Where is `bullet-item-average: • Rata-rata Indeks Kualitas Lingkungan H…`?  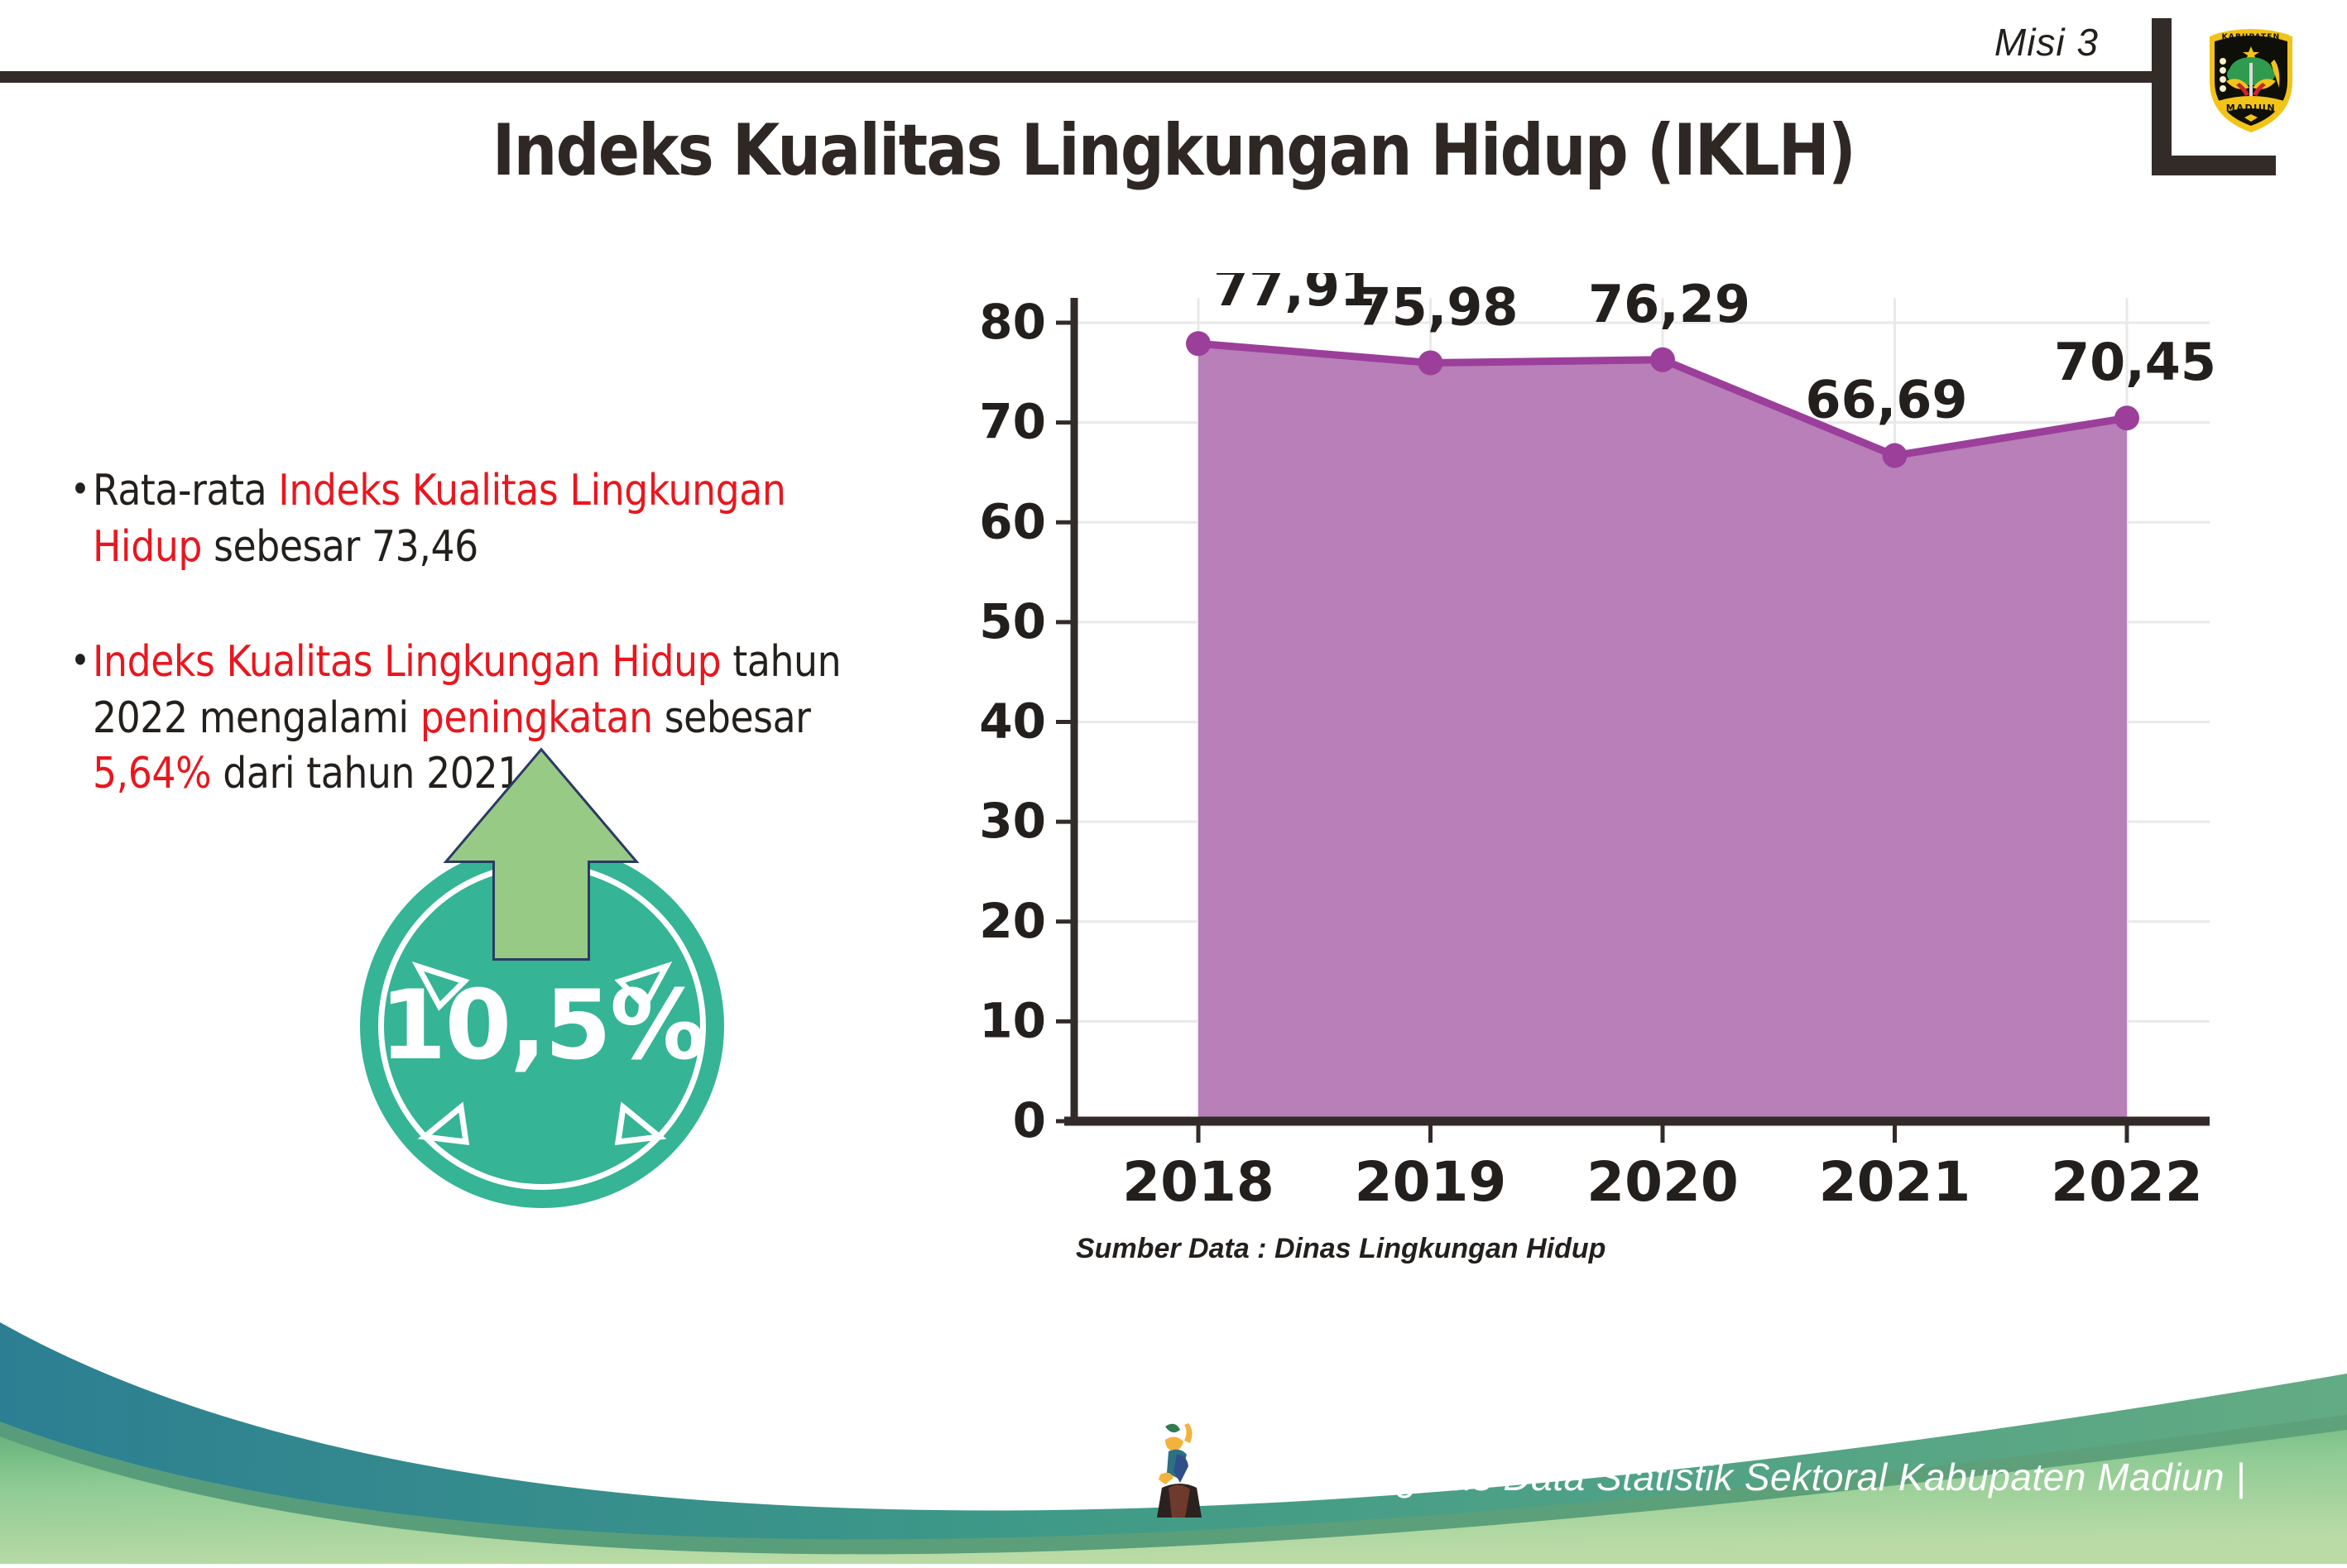 bullet-item-average: • Rata-rata Indeks Kualitas Lingkungan H… is located at coordinates (467, 519).